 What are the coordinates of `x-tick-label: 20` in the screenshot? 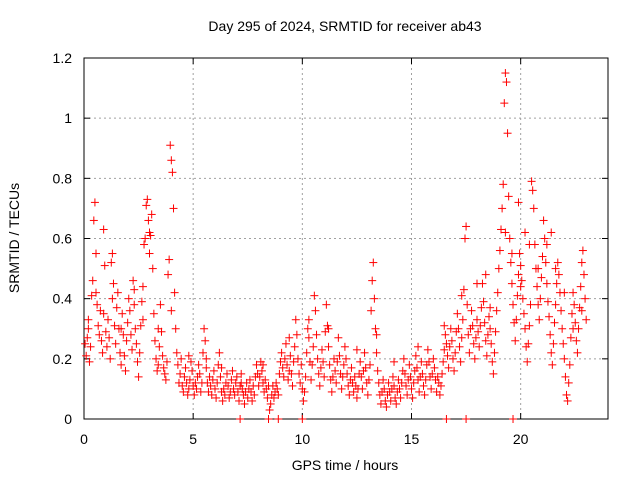 It's located at (521, 439).